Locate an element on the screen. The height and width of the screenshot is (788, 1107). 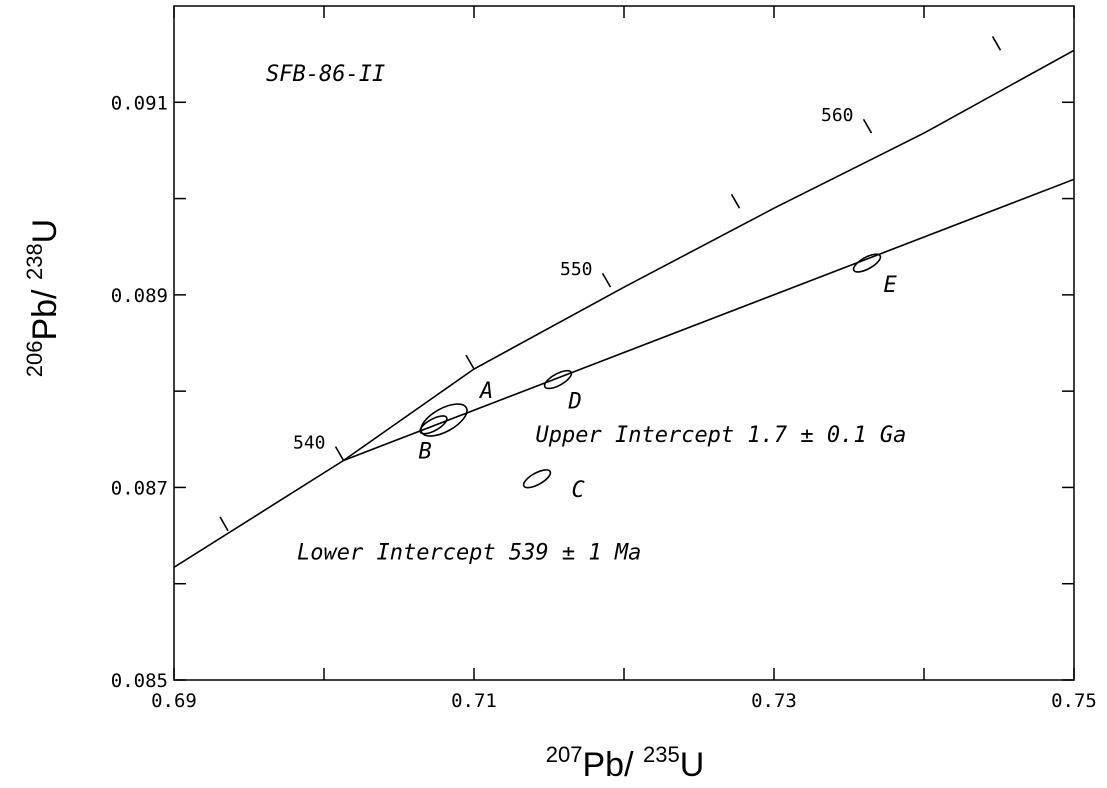
x-axis-title: 207Pb/ 235U is located at coordinates (625, 763).